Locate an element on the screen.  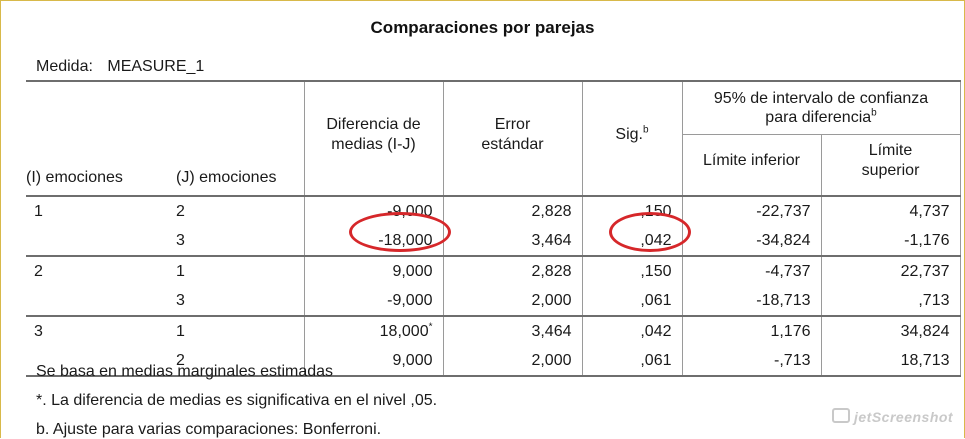
header-err: Error estándar is located at coordinates (512, 138).